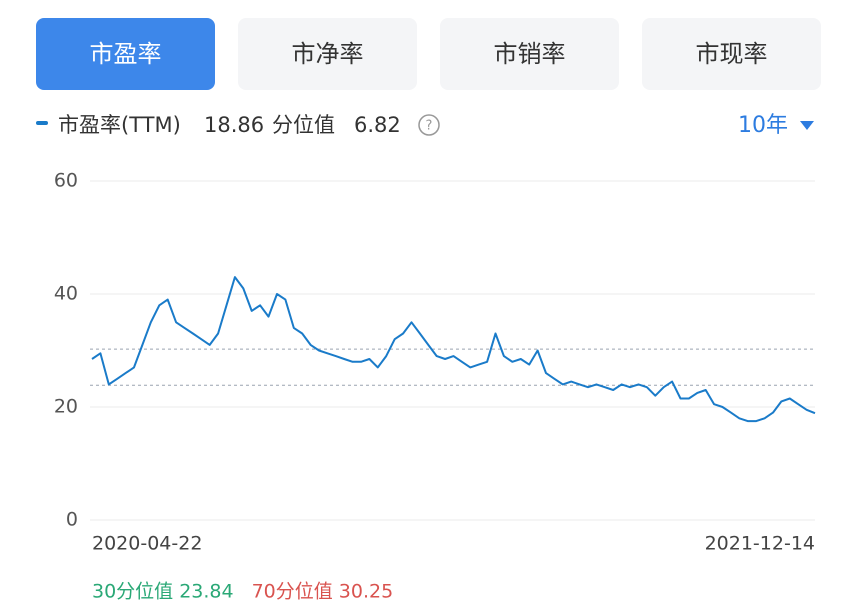  I want to click on tab-label: 市盈率, so click(126, 54).